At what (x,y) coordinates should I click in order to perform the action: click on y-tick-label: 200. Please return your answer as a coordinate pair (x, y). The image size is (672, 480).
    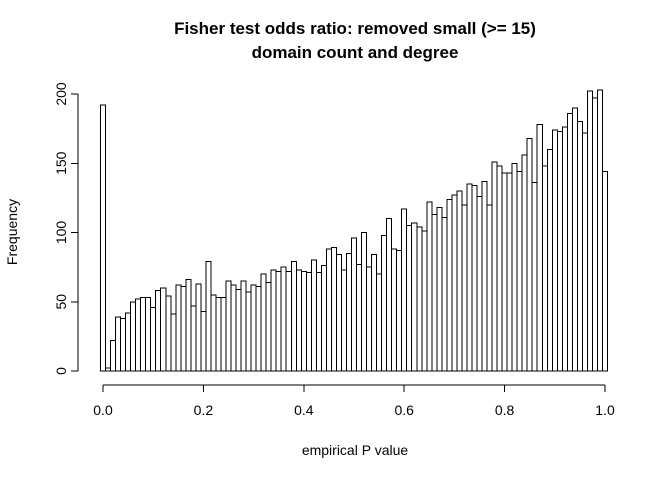
    Looking at the image, I should click on (61, 94).